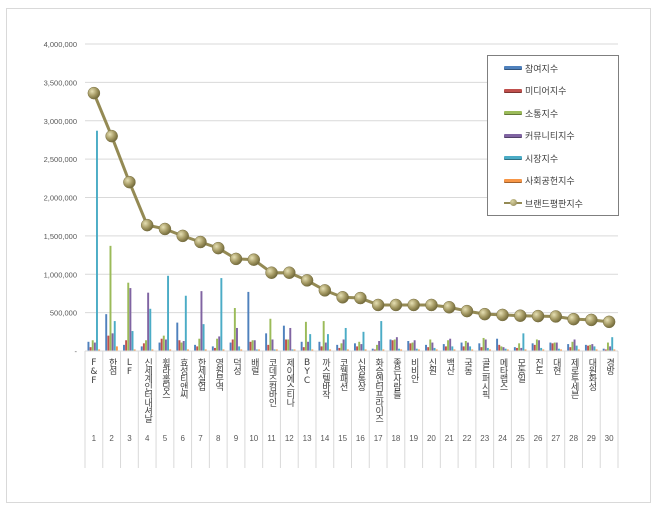 The image size is (660, 511). What do you see at coordinates (289, 438) in the screenshot?
I see `x-rank-label: 12` at bounding box center [289, 438].